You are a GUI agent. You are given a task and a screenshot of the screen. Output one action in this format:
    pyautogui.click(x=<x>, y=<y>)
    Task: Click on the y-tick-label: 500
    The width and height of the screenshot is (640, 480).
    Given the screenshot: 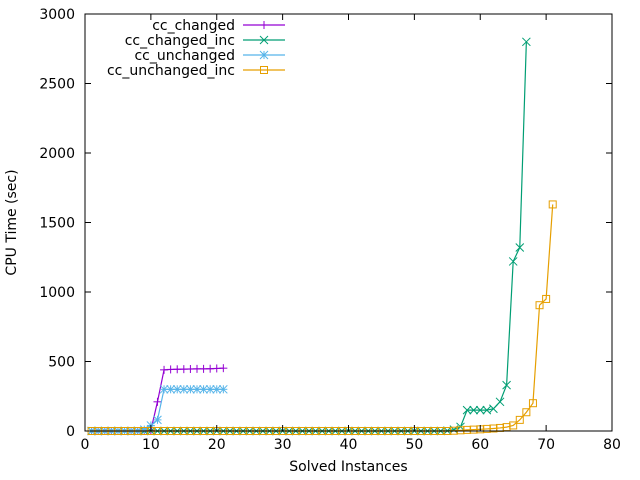 What is the action you would take?
    pyautogui.click(x=61, y=363)
    